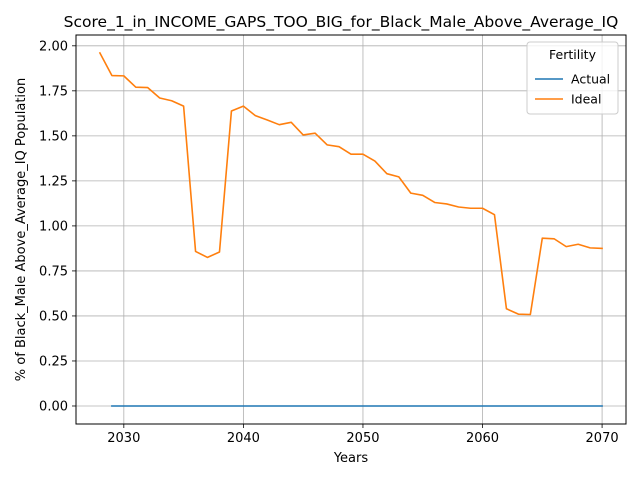 This screenshot has height=480, width=640. I want to click on x-tick-label: 2060, so click(482, 438).